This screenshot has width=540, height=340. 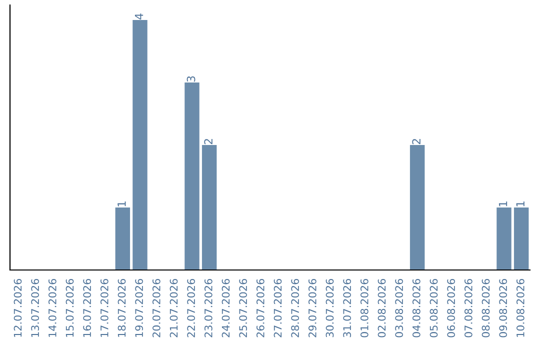 What do you see at coordinates (52, 307) in the screenshot?
I see `x-tick-label: 14.07.2026` at bounding box center [52, 307].